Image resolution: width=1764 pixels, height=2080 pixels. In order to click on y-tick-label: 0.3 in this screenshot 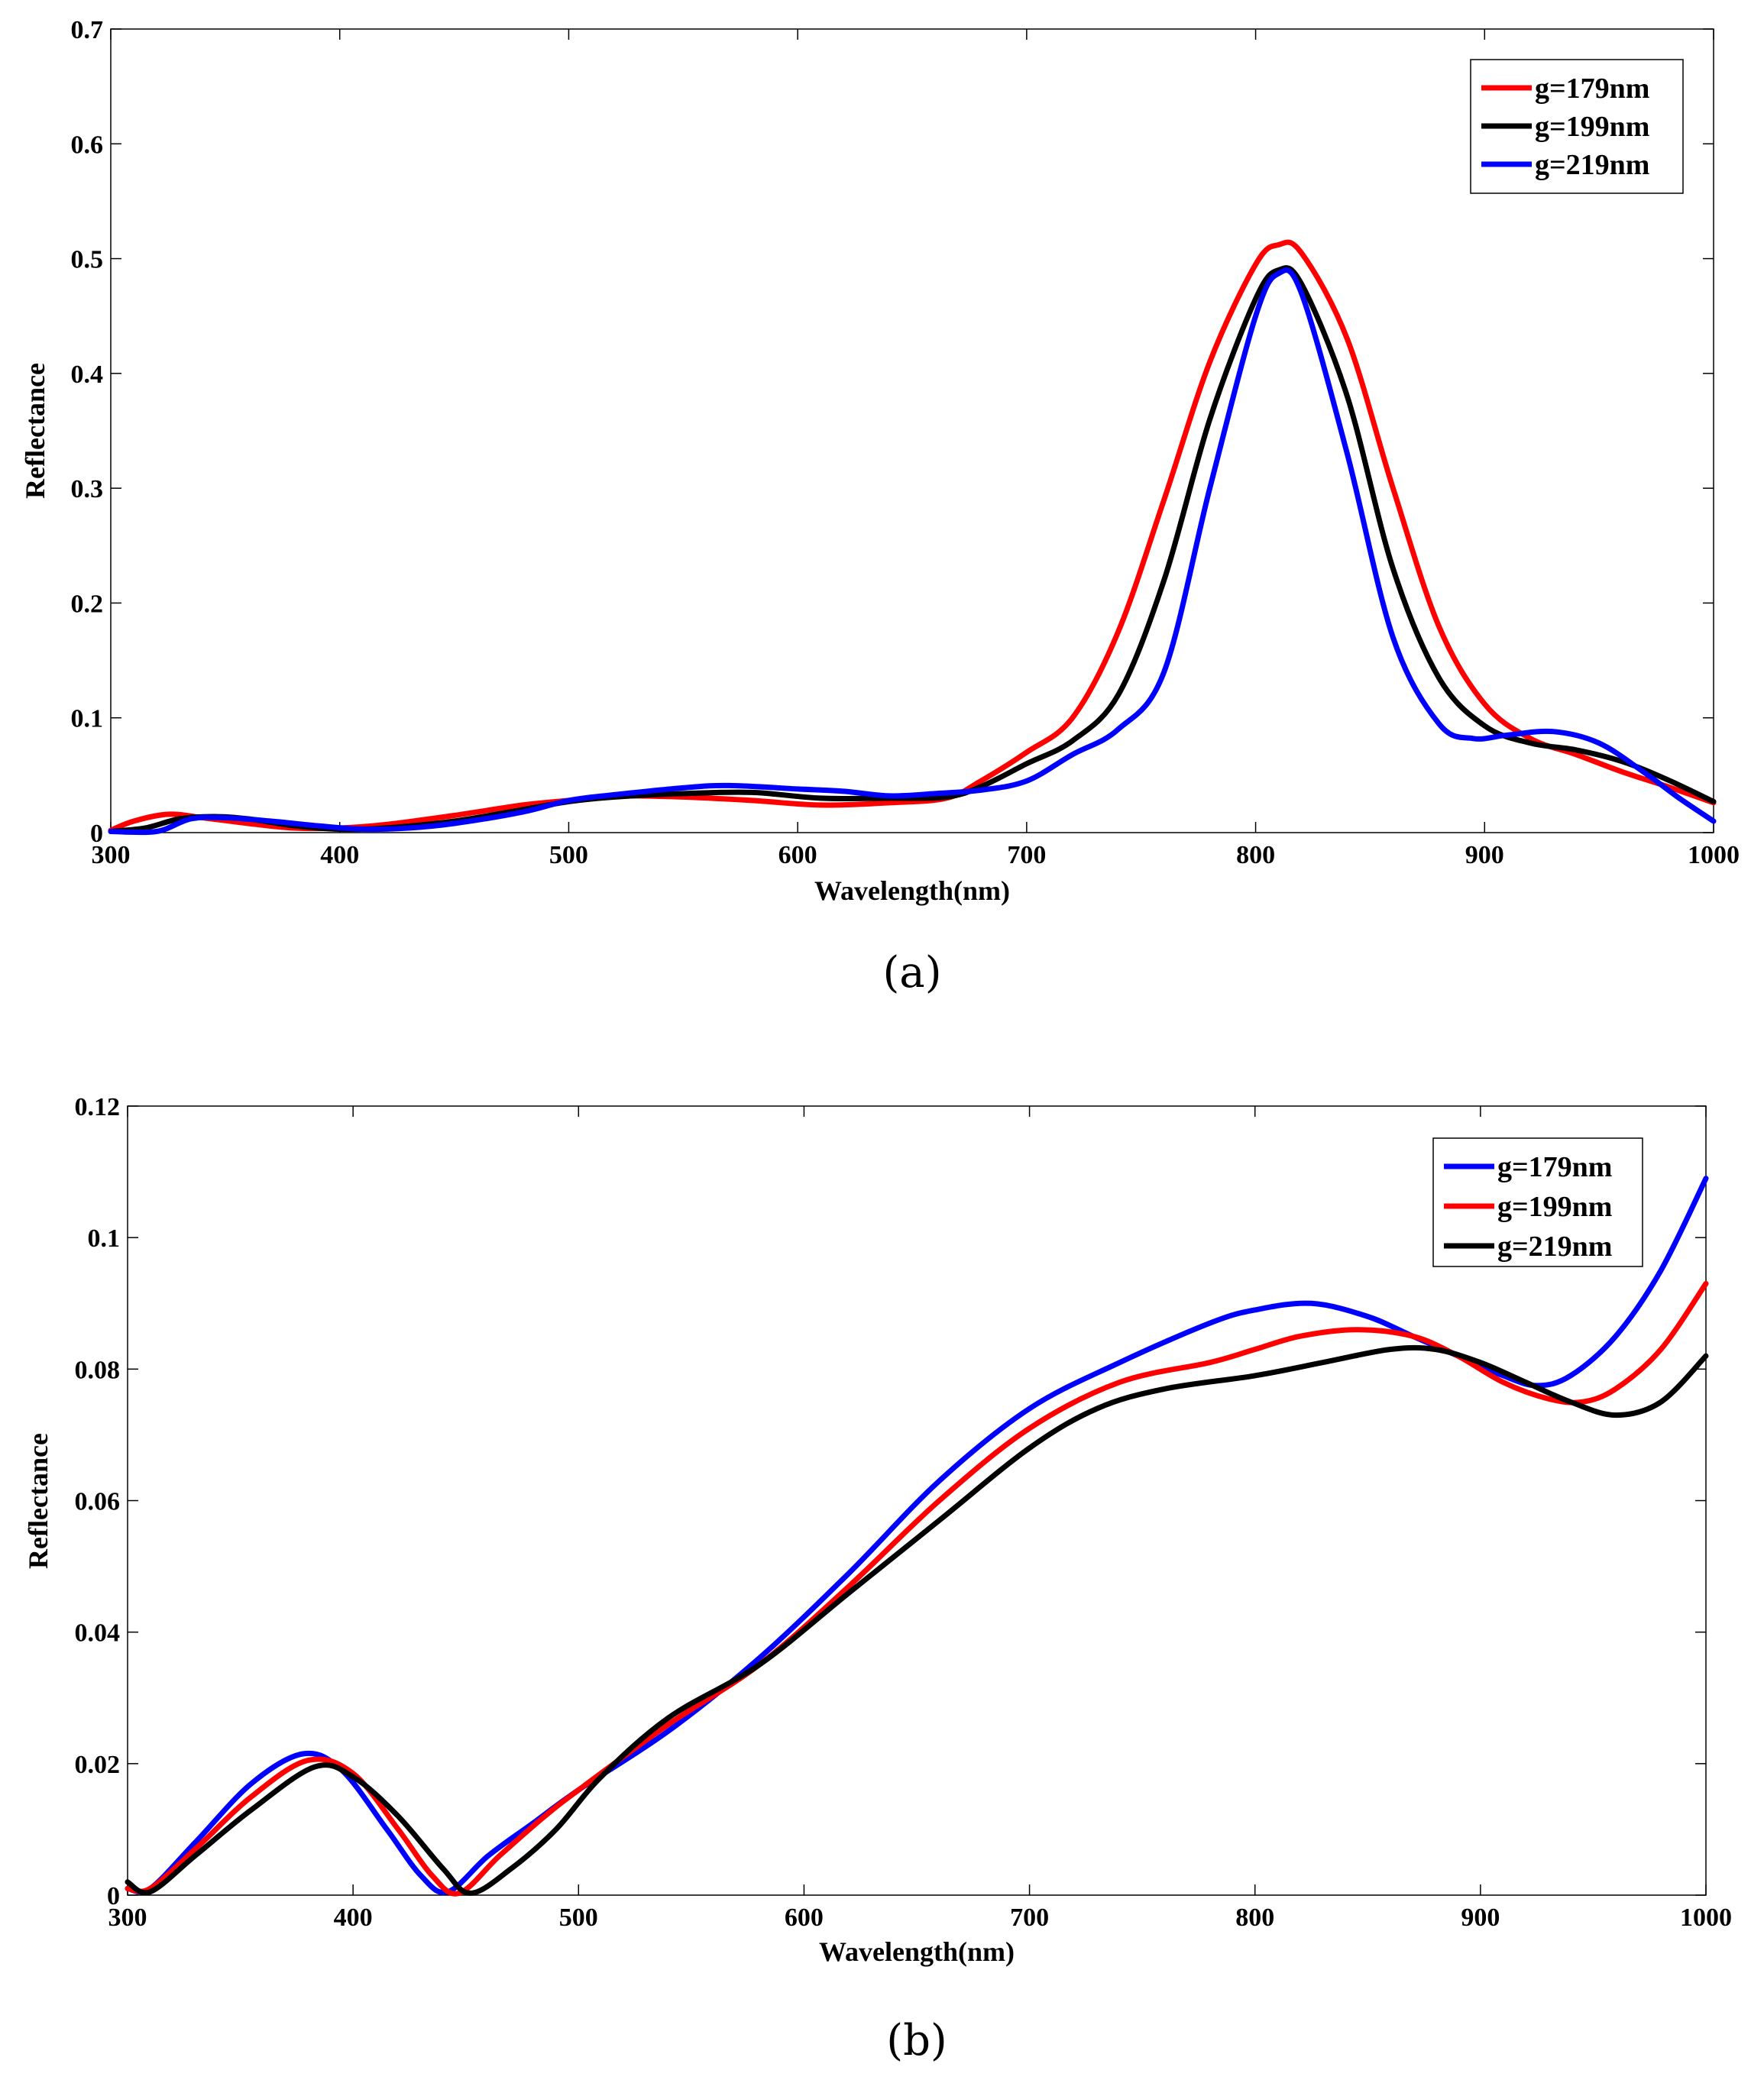, I will do `click(87, 489)`.